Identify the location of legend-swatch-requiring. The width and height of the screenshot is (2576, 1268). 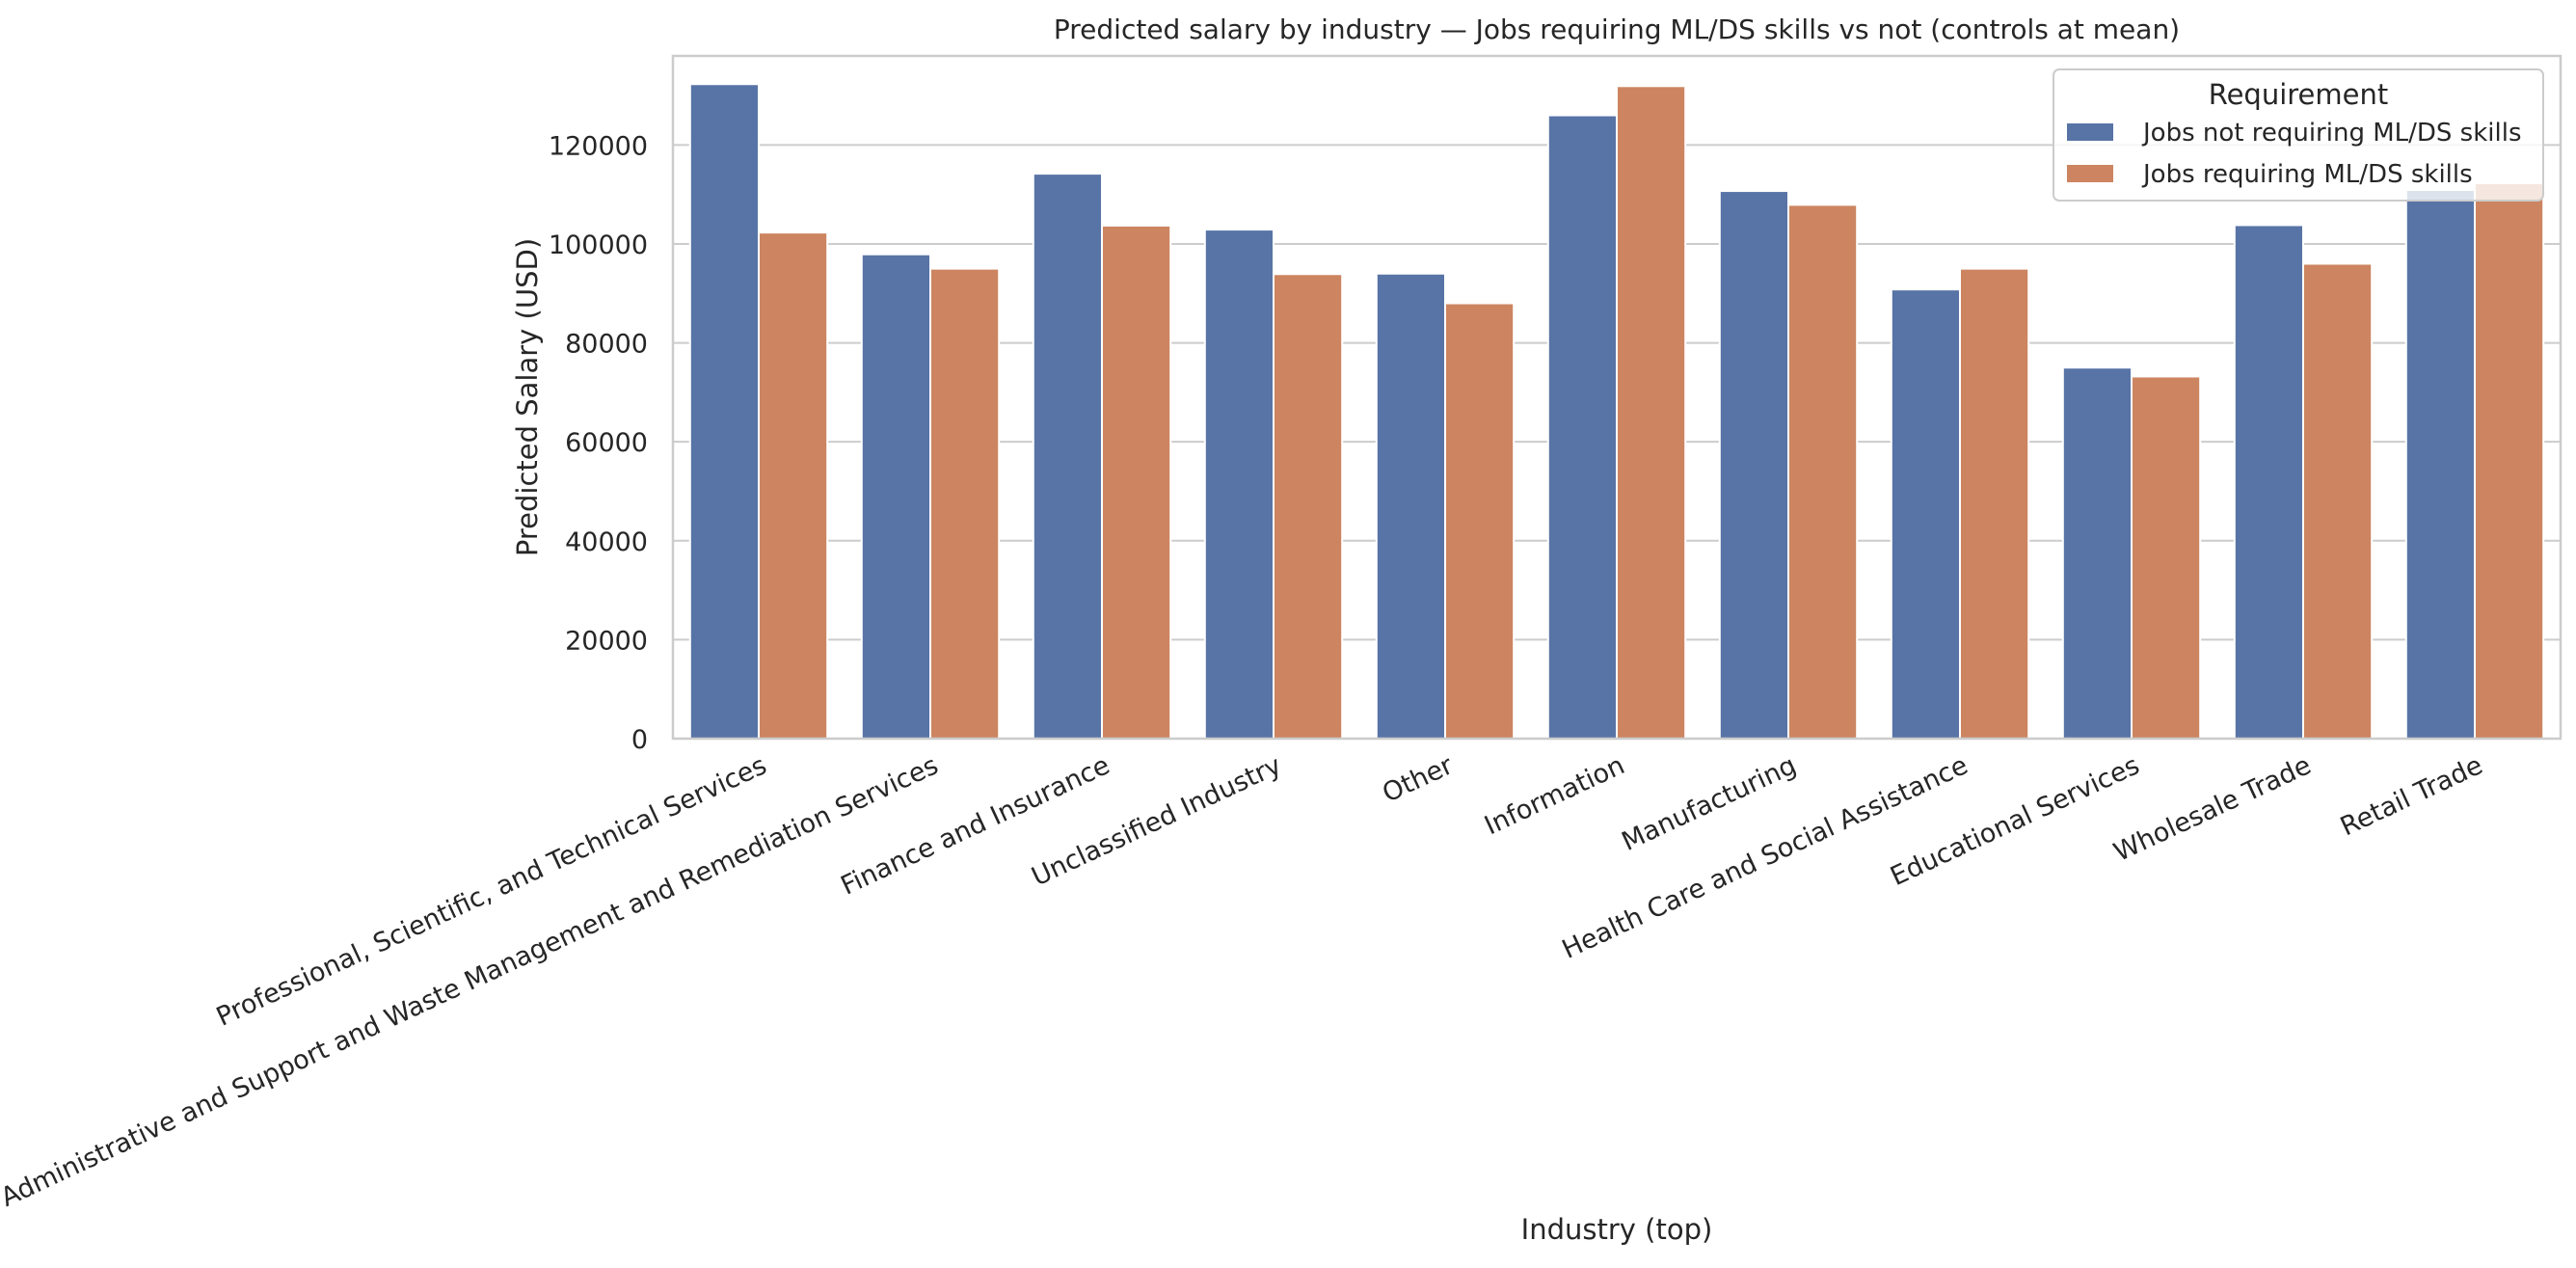
(2090, 173).